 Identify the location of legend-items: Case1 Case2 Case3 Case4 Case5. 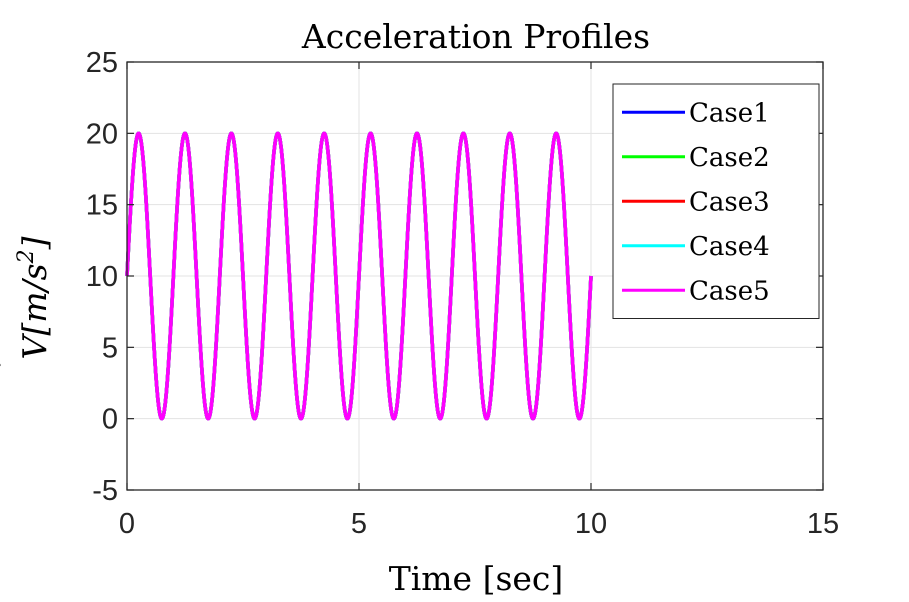
(696, 202).